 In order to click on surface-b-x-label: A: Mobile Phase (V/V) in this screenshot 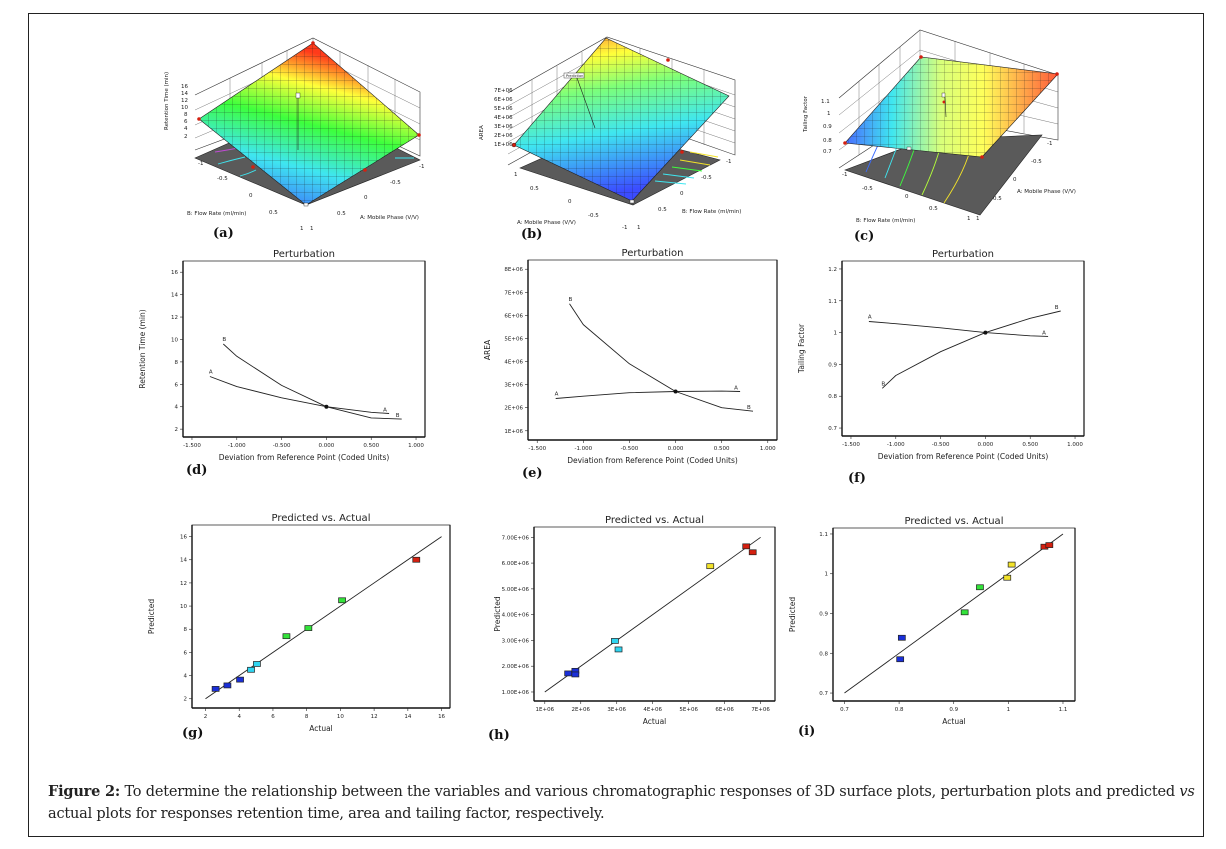, I will do `click(546, 223)`.